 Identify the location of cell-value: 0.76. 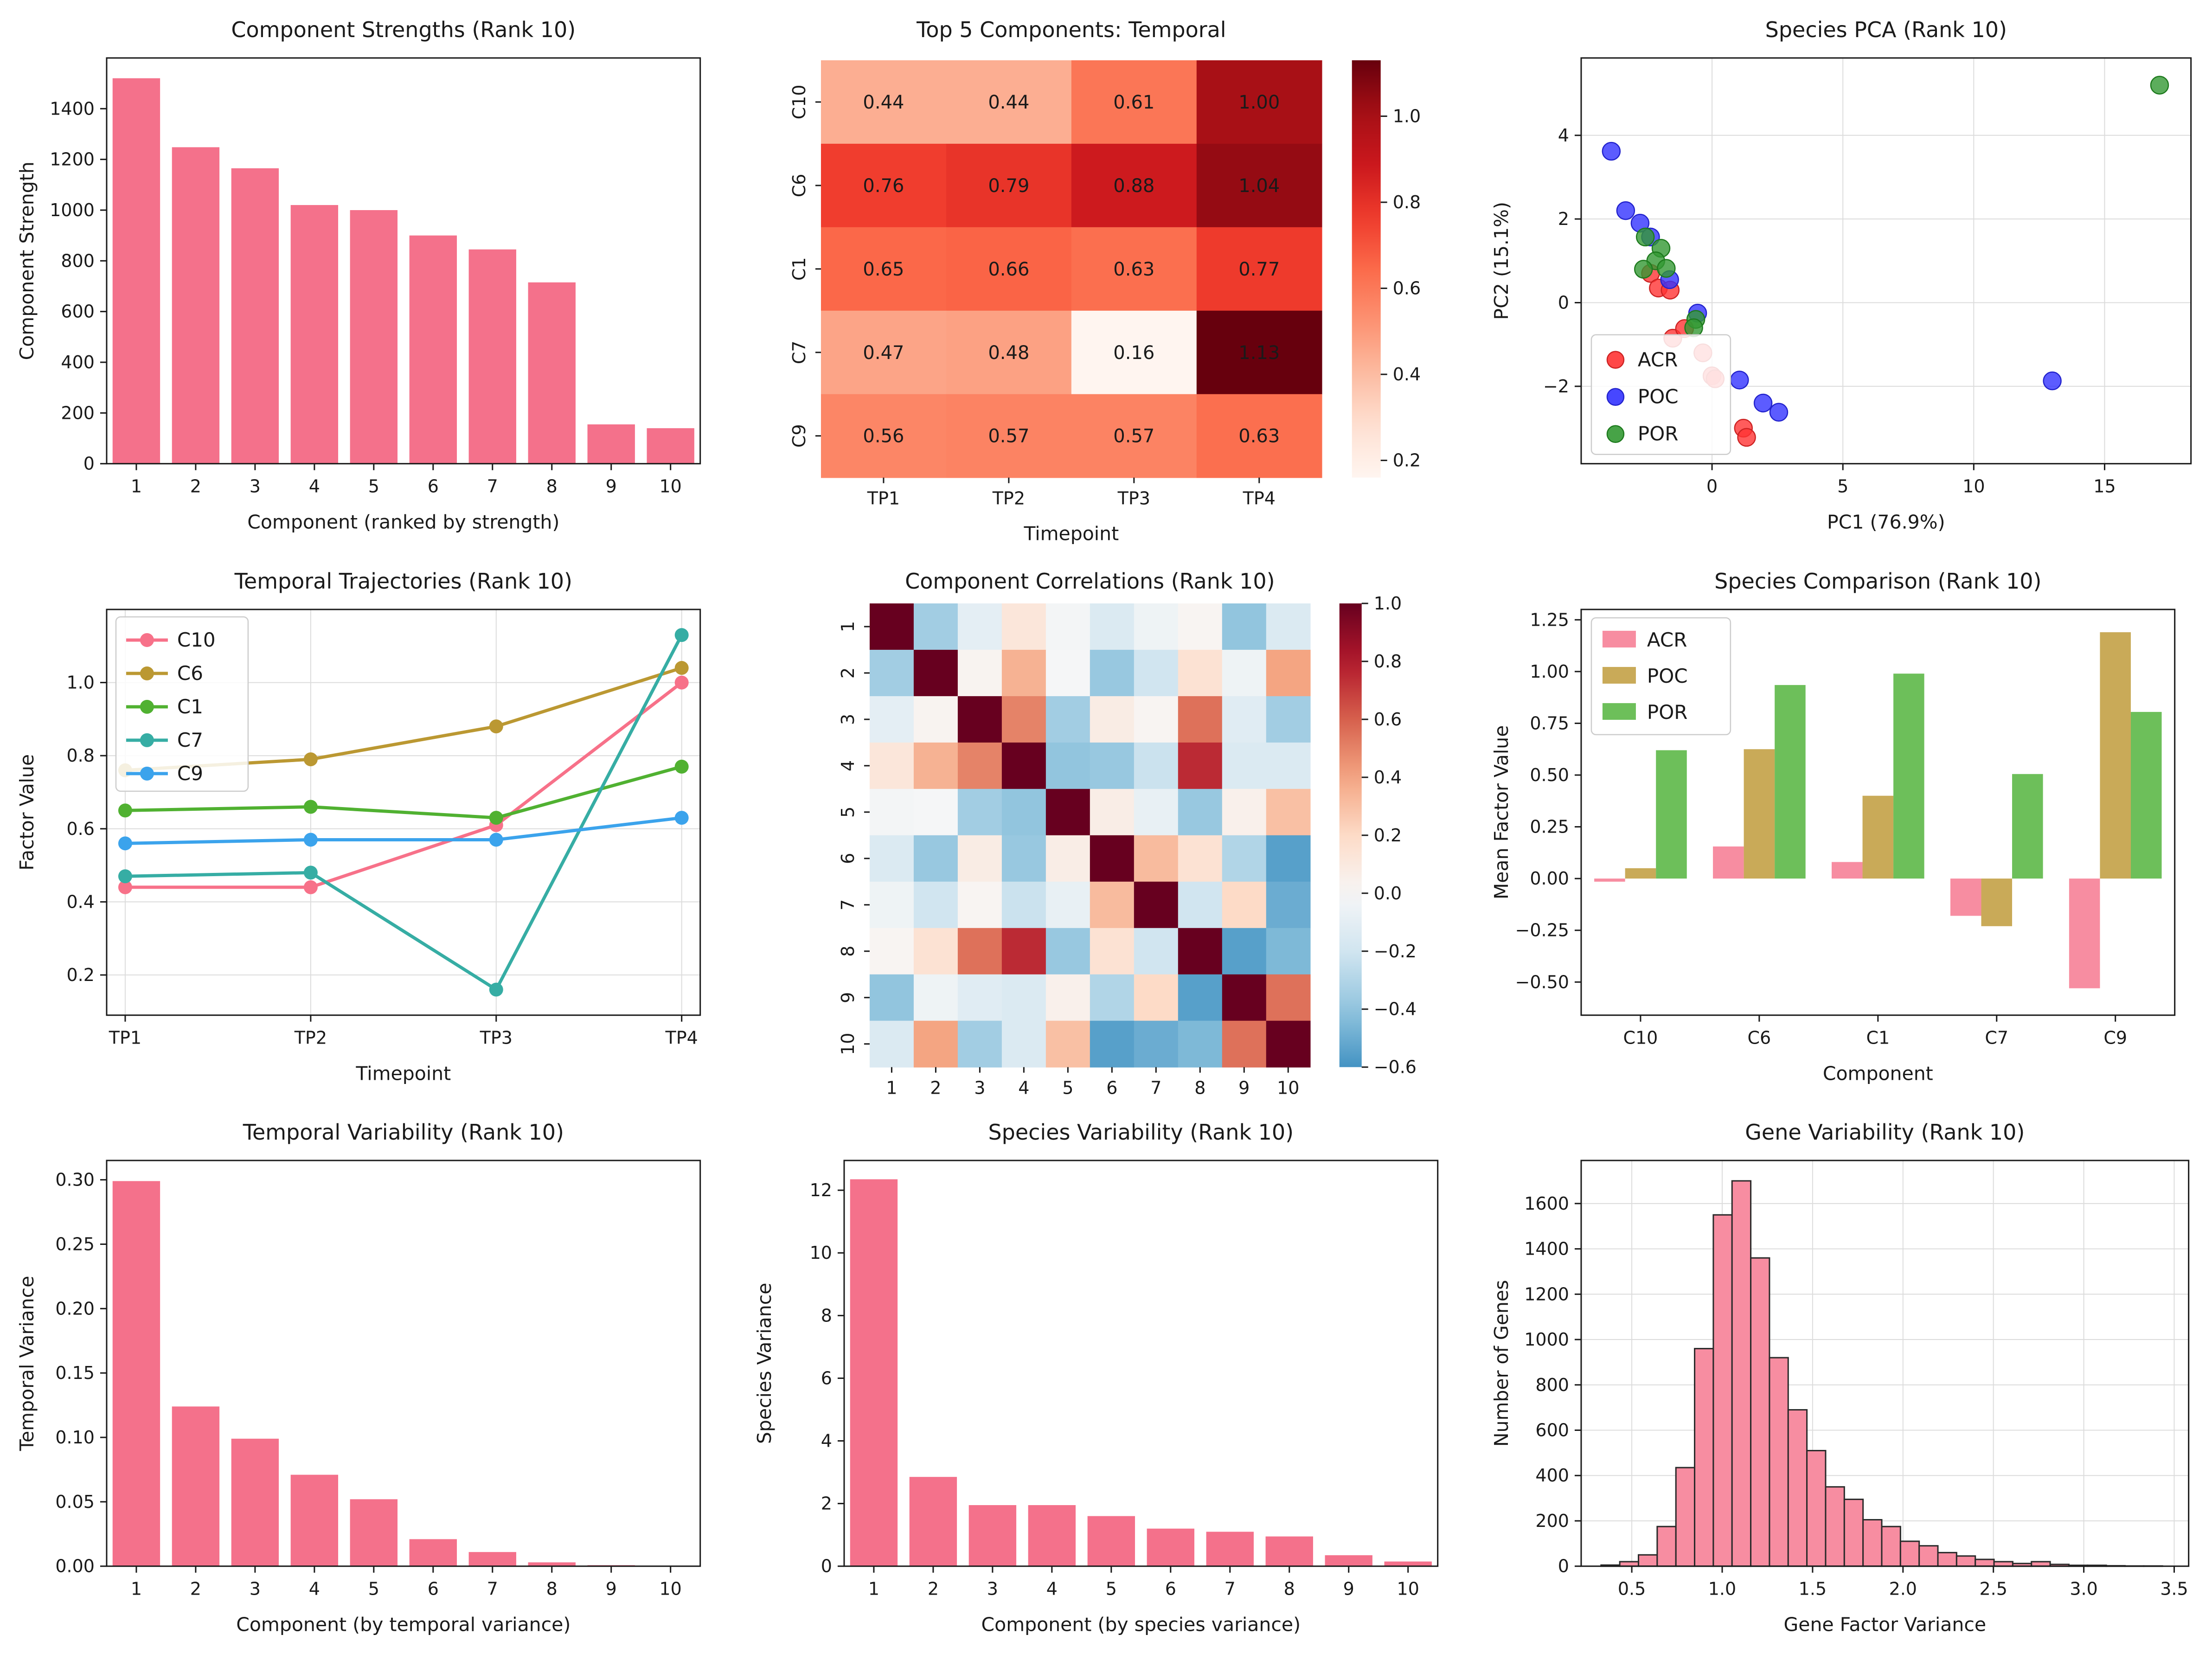
(884, 186).